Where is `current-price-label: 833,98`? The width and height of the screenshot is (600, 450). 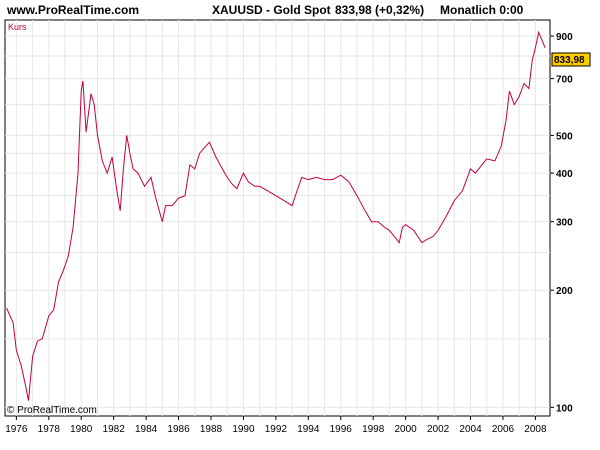 current-price-label: 833,98 is located at coordinates (569, 60).